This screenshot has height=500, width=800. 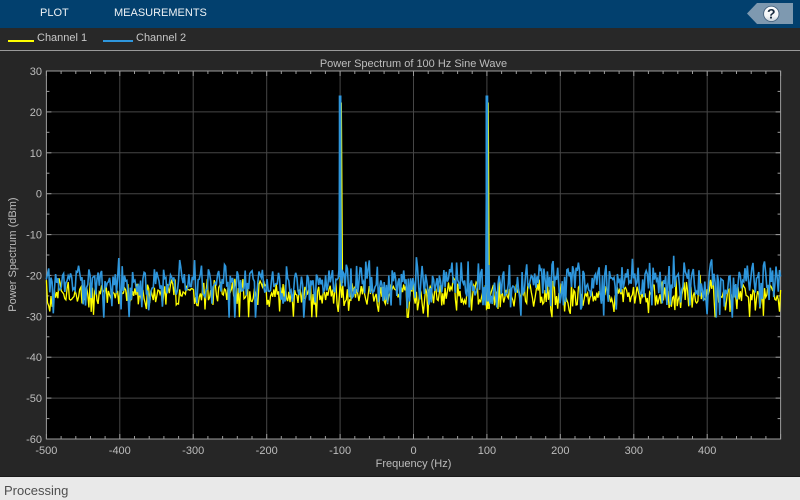 What do you see at coordinates (634, 451) in the screenshot?
I see `svg-text: 300` at bounding box center [634, 451].